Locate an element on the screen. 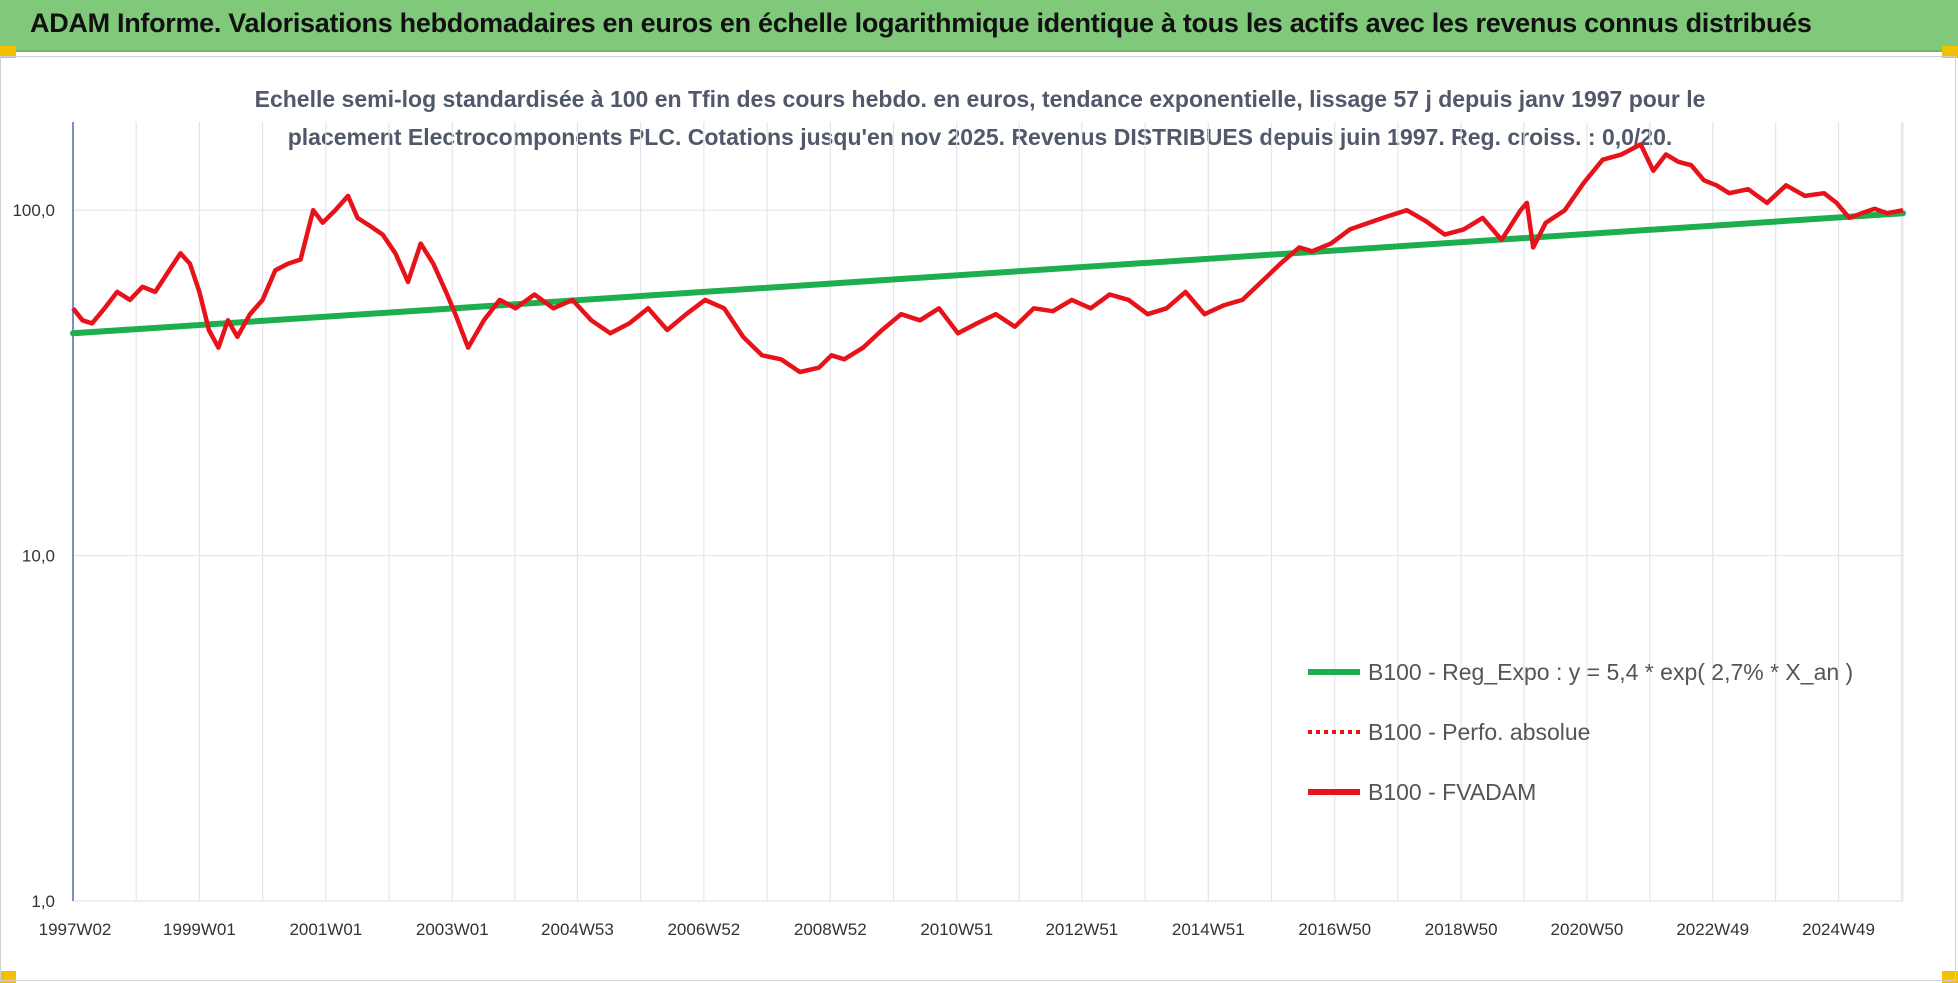 The image size is (1958, 983). legend-label: B100 - Perfo. absolue is located at coordinates (1479, 732).